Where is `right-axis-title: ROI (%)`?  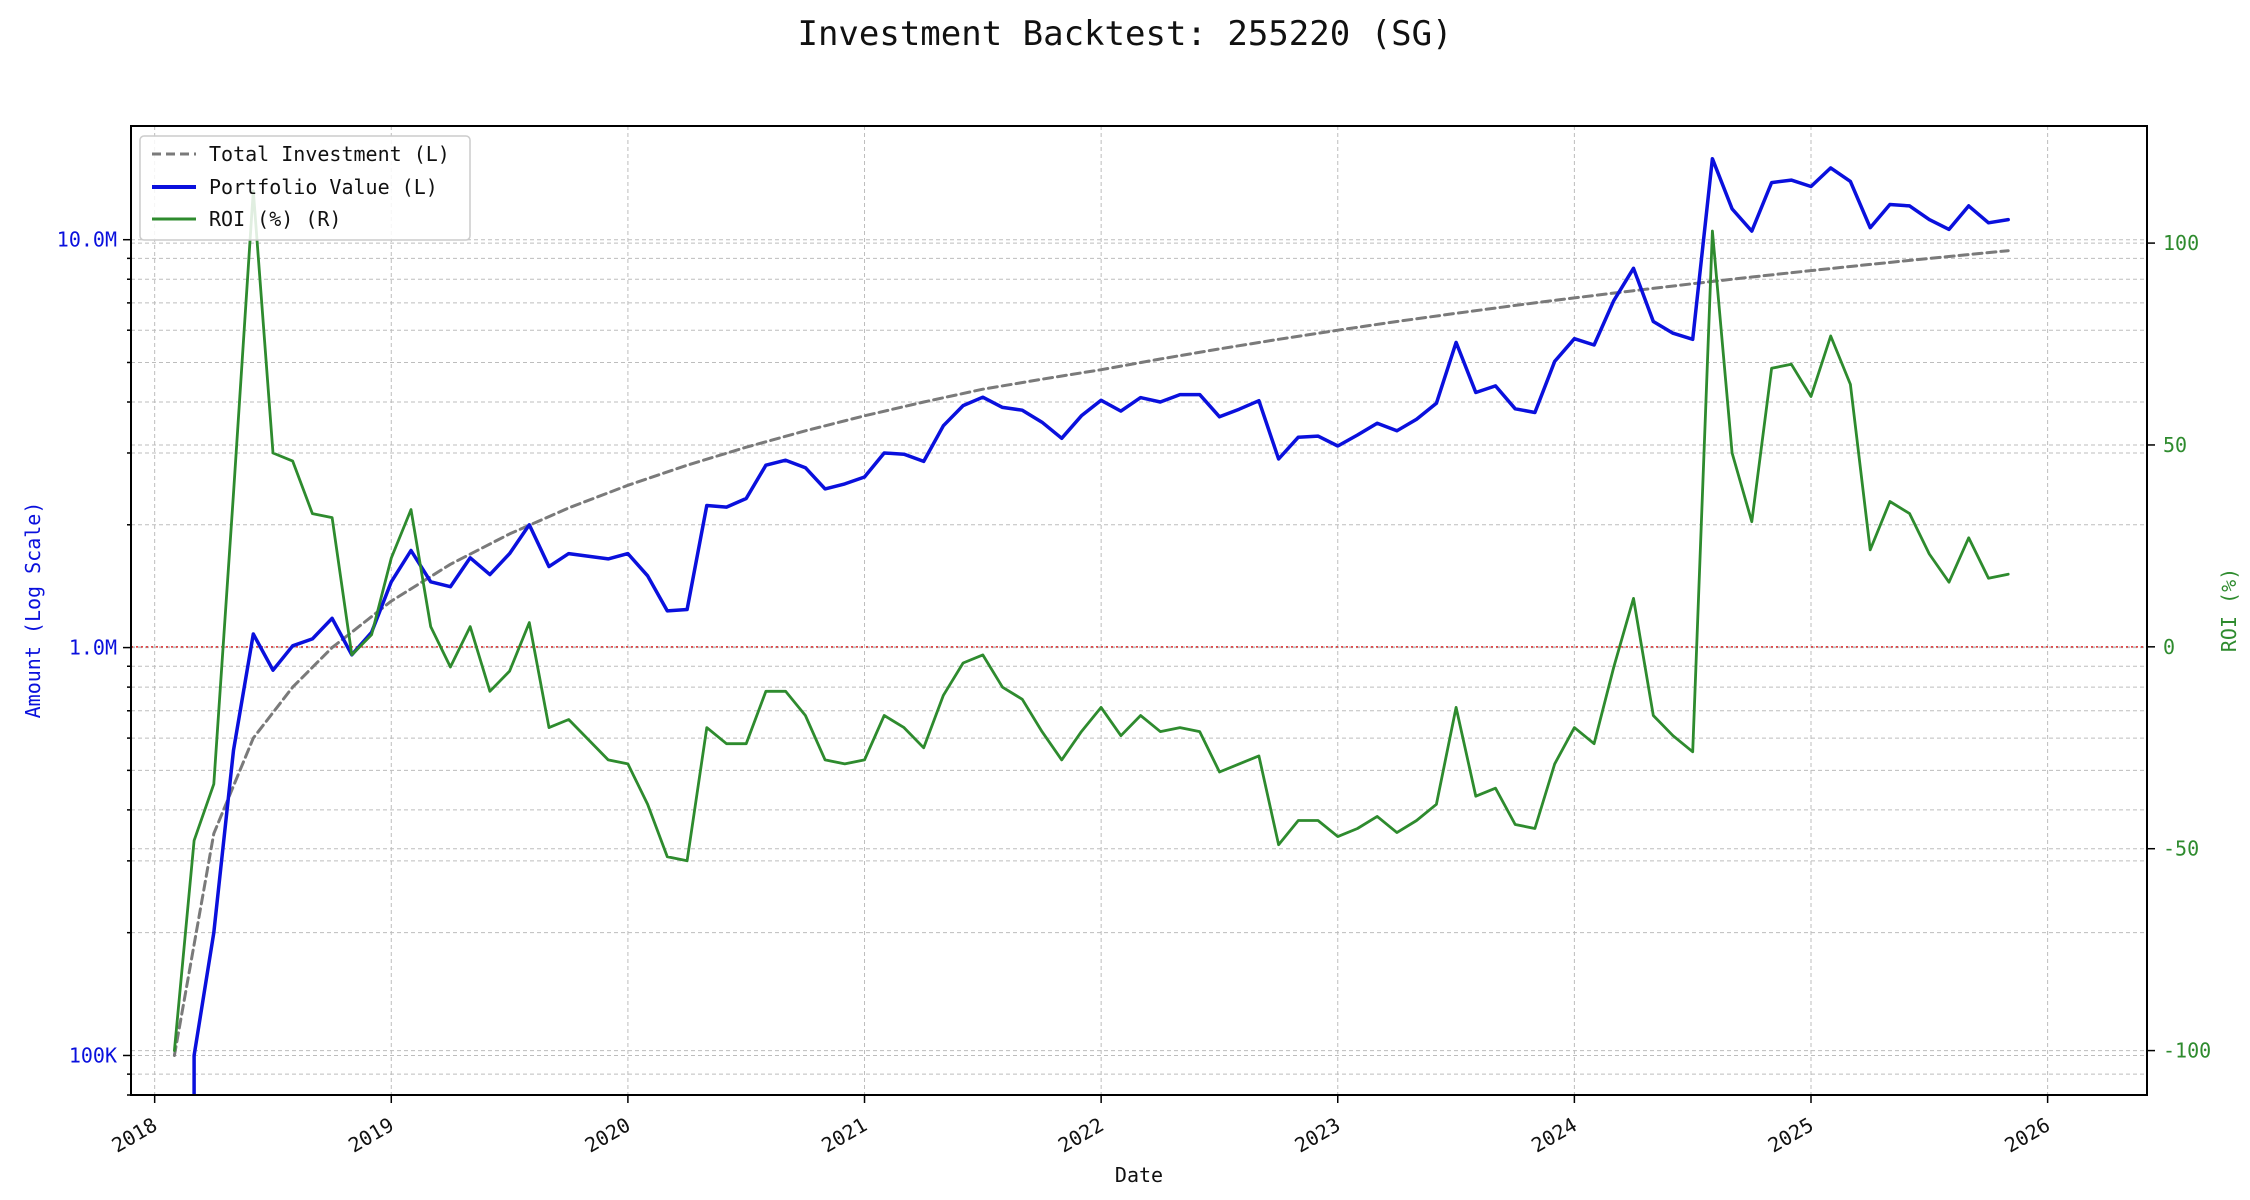
right-axis-title: ROI (%) is located at coordinates (2229, 610).